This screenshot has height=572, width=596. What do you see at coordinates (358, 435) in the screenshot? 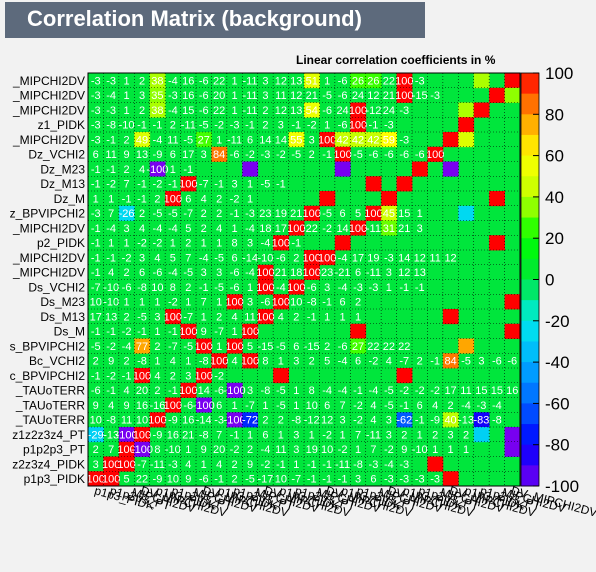
I see `cell-value-label: 7` at bounding box center [358, 435].